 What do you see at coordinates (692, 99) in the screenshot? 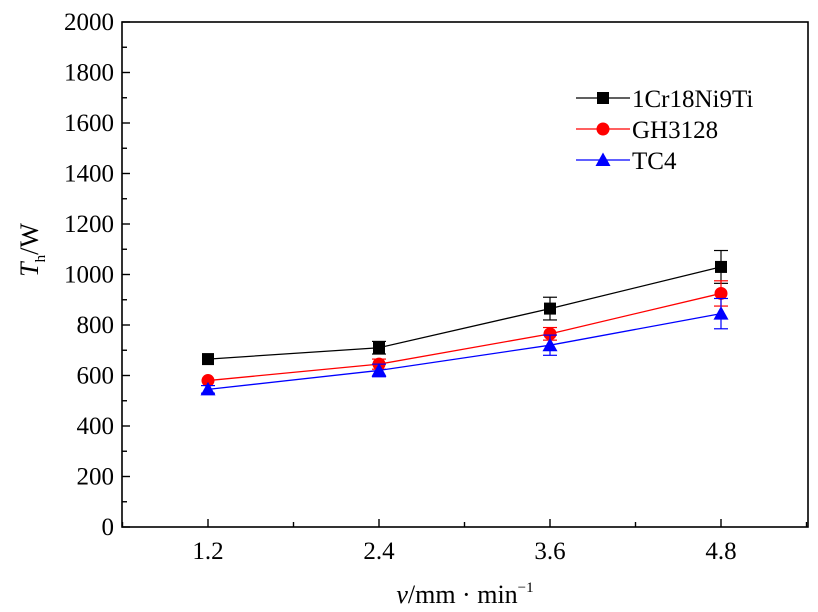
I see `legend-label: 1Cr18Ni9Ti` at bounding box center [692, 99].